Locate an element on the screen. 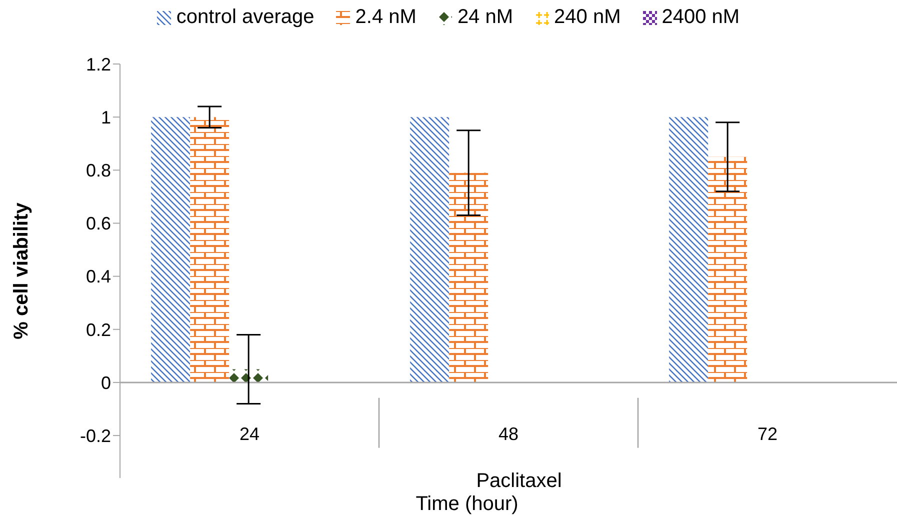  y-tick-label: 1 is located at coordinates (105, 117).